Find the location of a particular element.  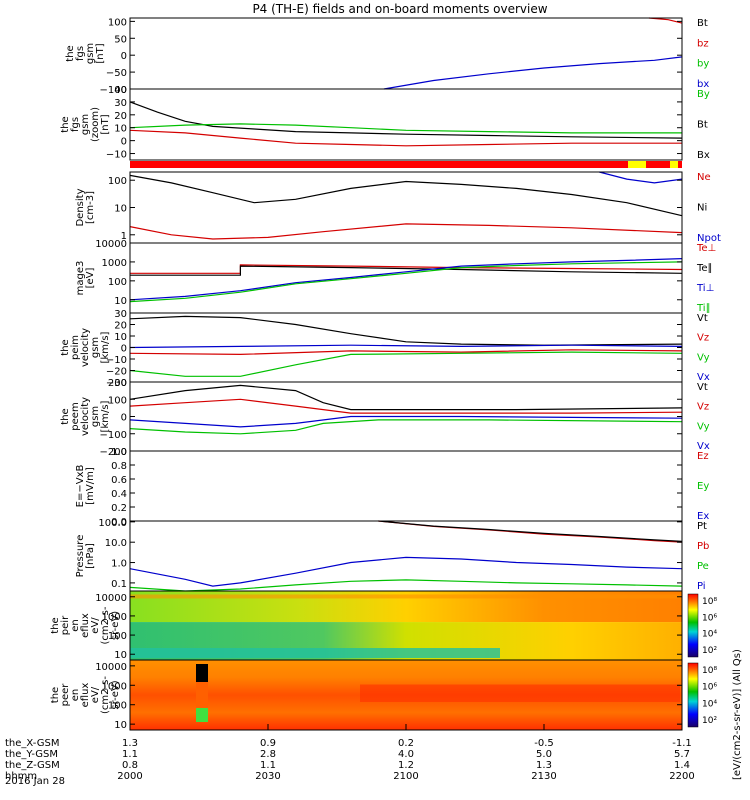

y-tick-label: 0.8 is located at coordinates (119, 466).